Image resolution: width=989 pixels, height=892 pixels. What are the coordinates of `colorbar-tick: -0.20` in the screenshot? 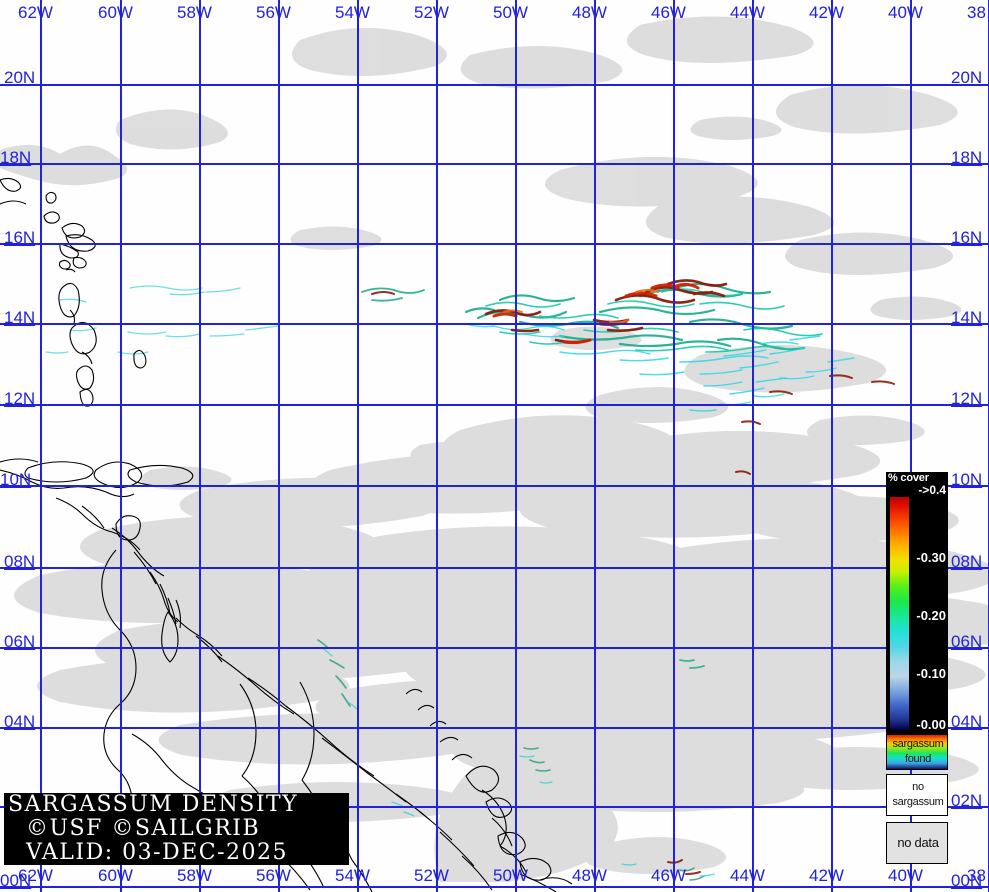 It's located at (931, 615).